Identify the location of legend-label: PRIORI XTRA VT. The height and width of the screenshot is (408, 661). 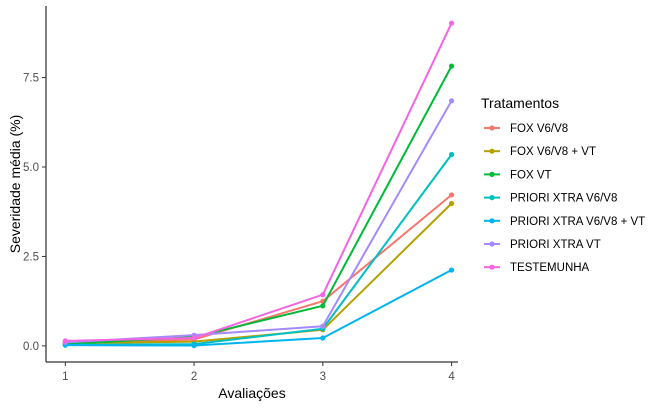
(555, 245).